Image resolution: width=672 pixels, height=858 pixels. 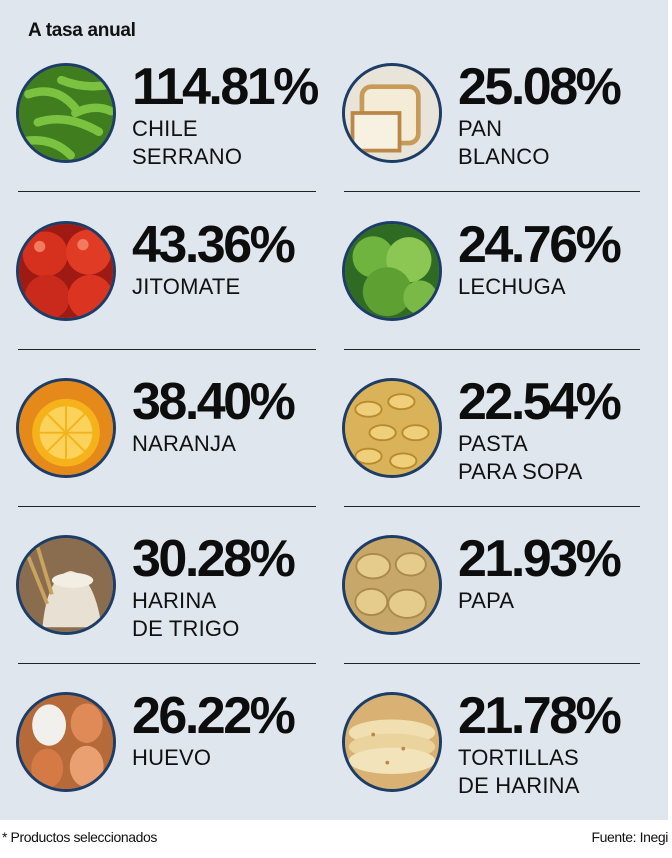 What do you see at coordinates (519, 785) in the screenshot?
I see `product-label-line: DE HARINA` at bounding box center [519, 785].